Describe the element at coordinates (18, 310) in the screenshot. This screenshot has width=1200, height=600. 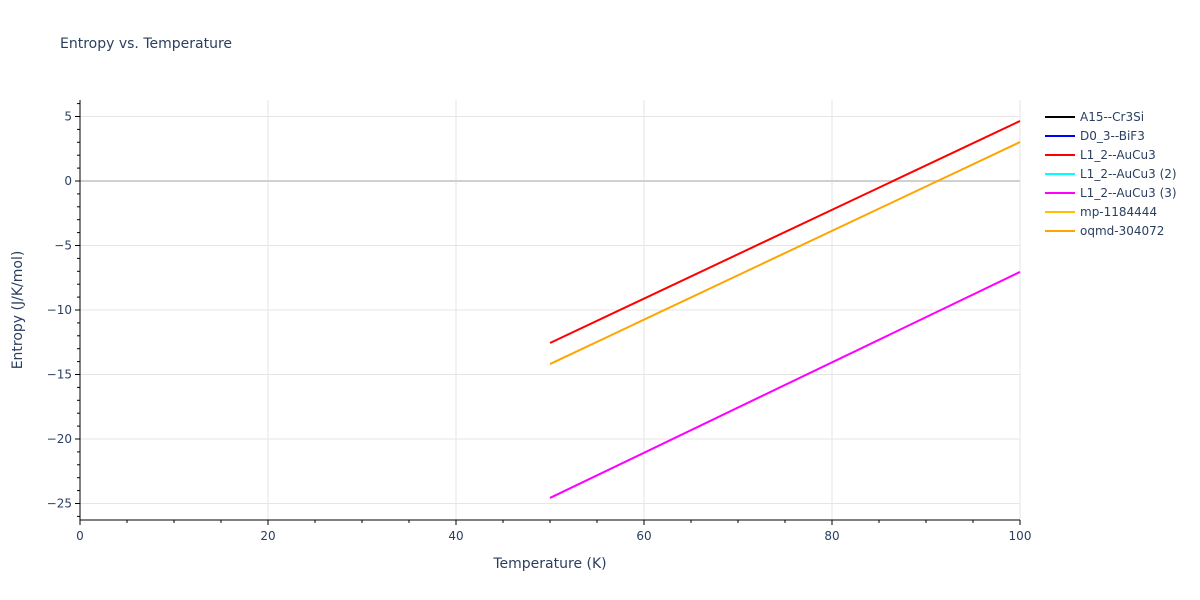
I see `y-axis-title: Entropy (J/K/mol)` at that location.